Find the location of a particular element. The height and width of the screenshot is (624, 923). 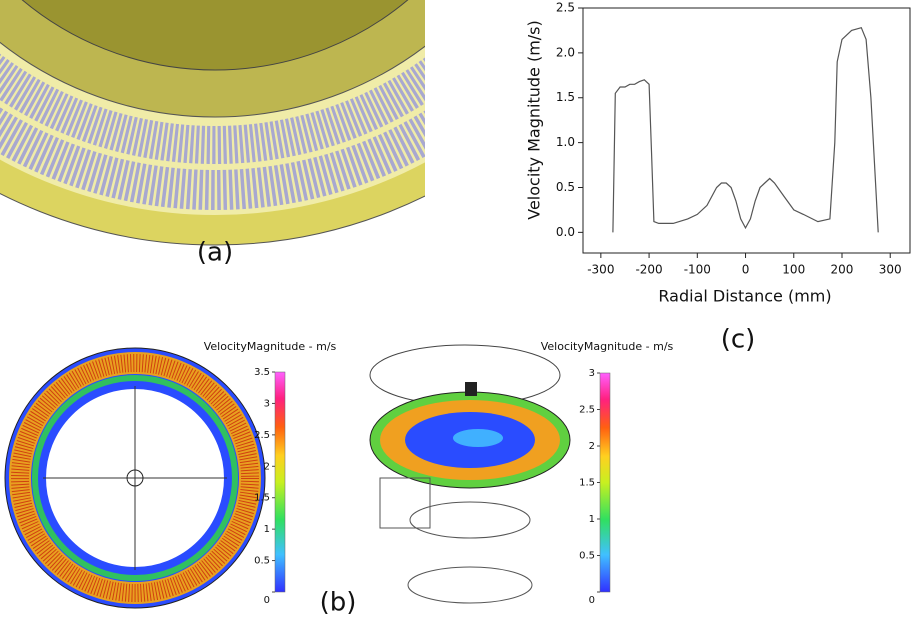

panel-label: (c) is located at coordinates (738, 340).